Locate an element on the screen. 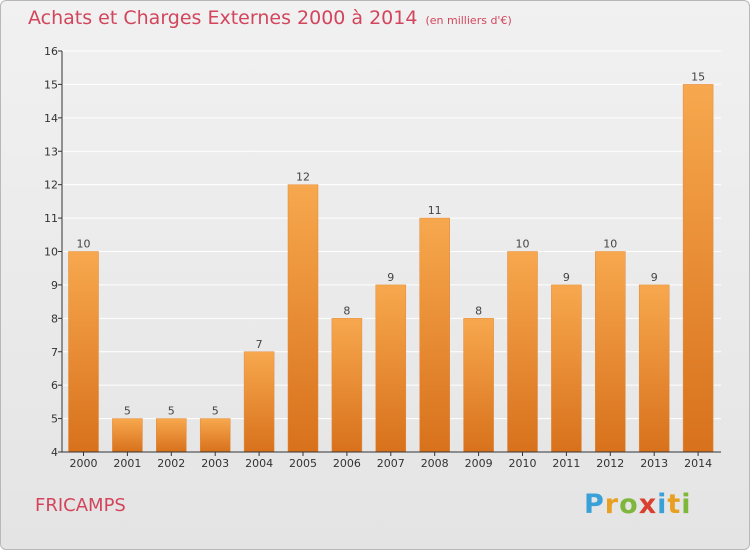 This screenshot has height=550, width=750. data-label-2005: 12 is located at coordinates (303, 177).